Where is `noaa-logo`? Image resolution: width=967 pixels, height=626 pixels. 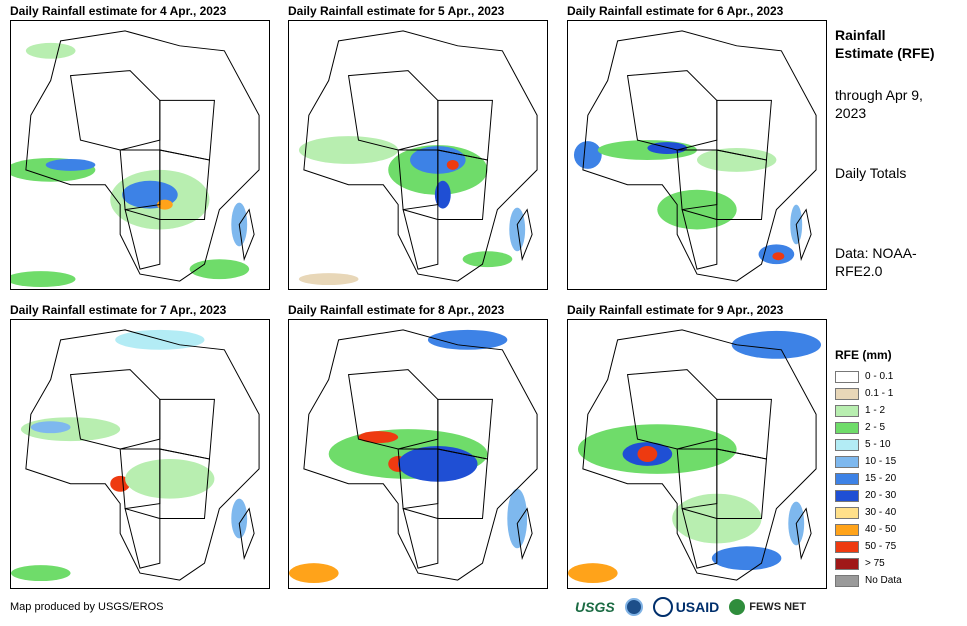 noaa-logo is located at coordinates (633, 607).